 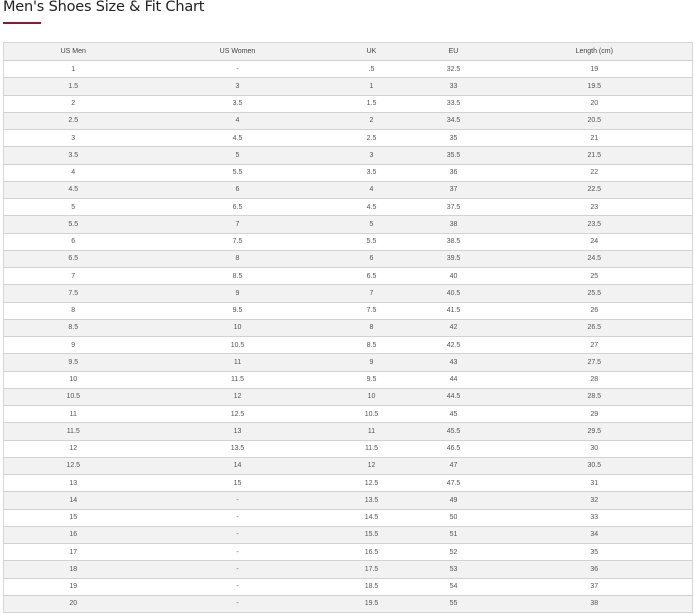 I want to click on us-women-cell: 12.5, so click(x=237, y=414).